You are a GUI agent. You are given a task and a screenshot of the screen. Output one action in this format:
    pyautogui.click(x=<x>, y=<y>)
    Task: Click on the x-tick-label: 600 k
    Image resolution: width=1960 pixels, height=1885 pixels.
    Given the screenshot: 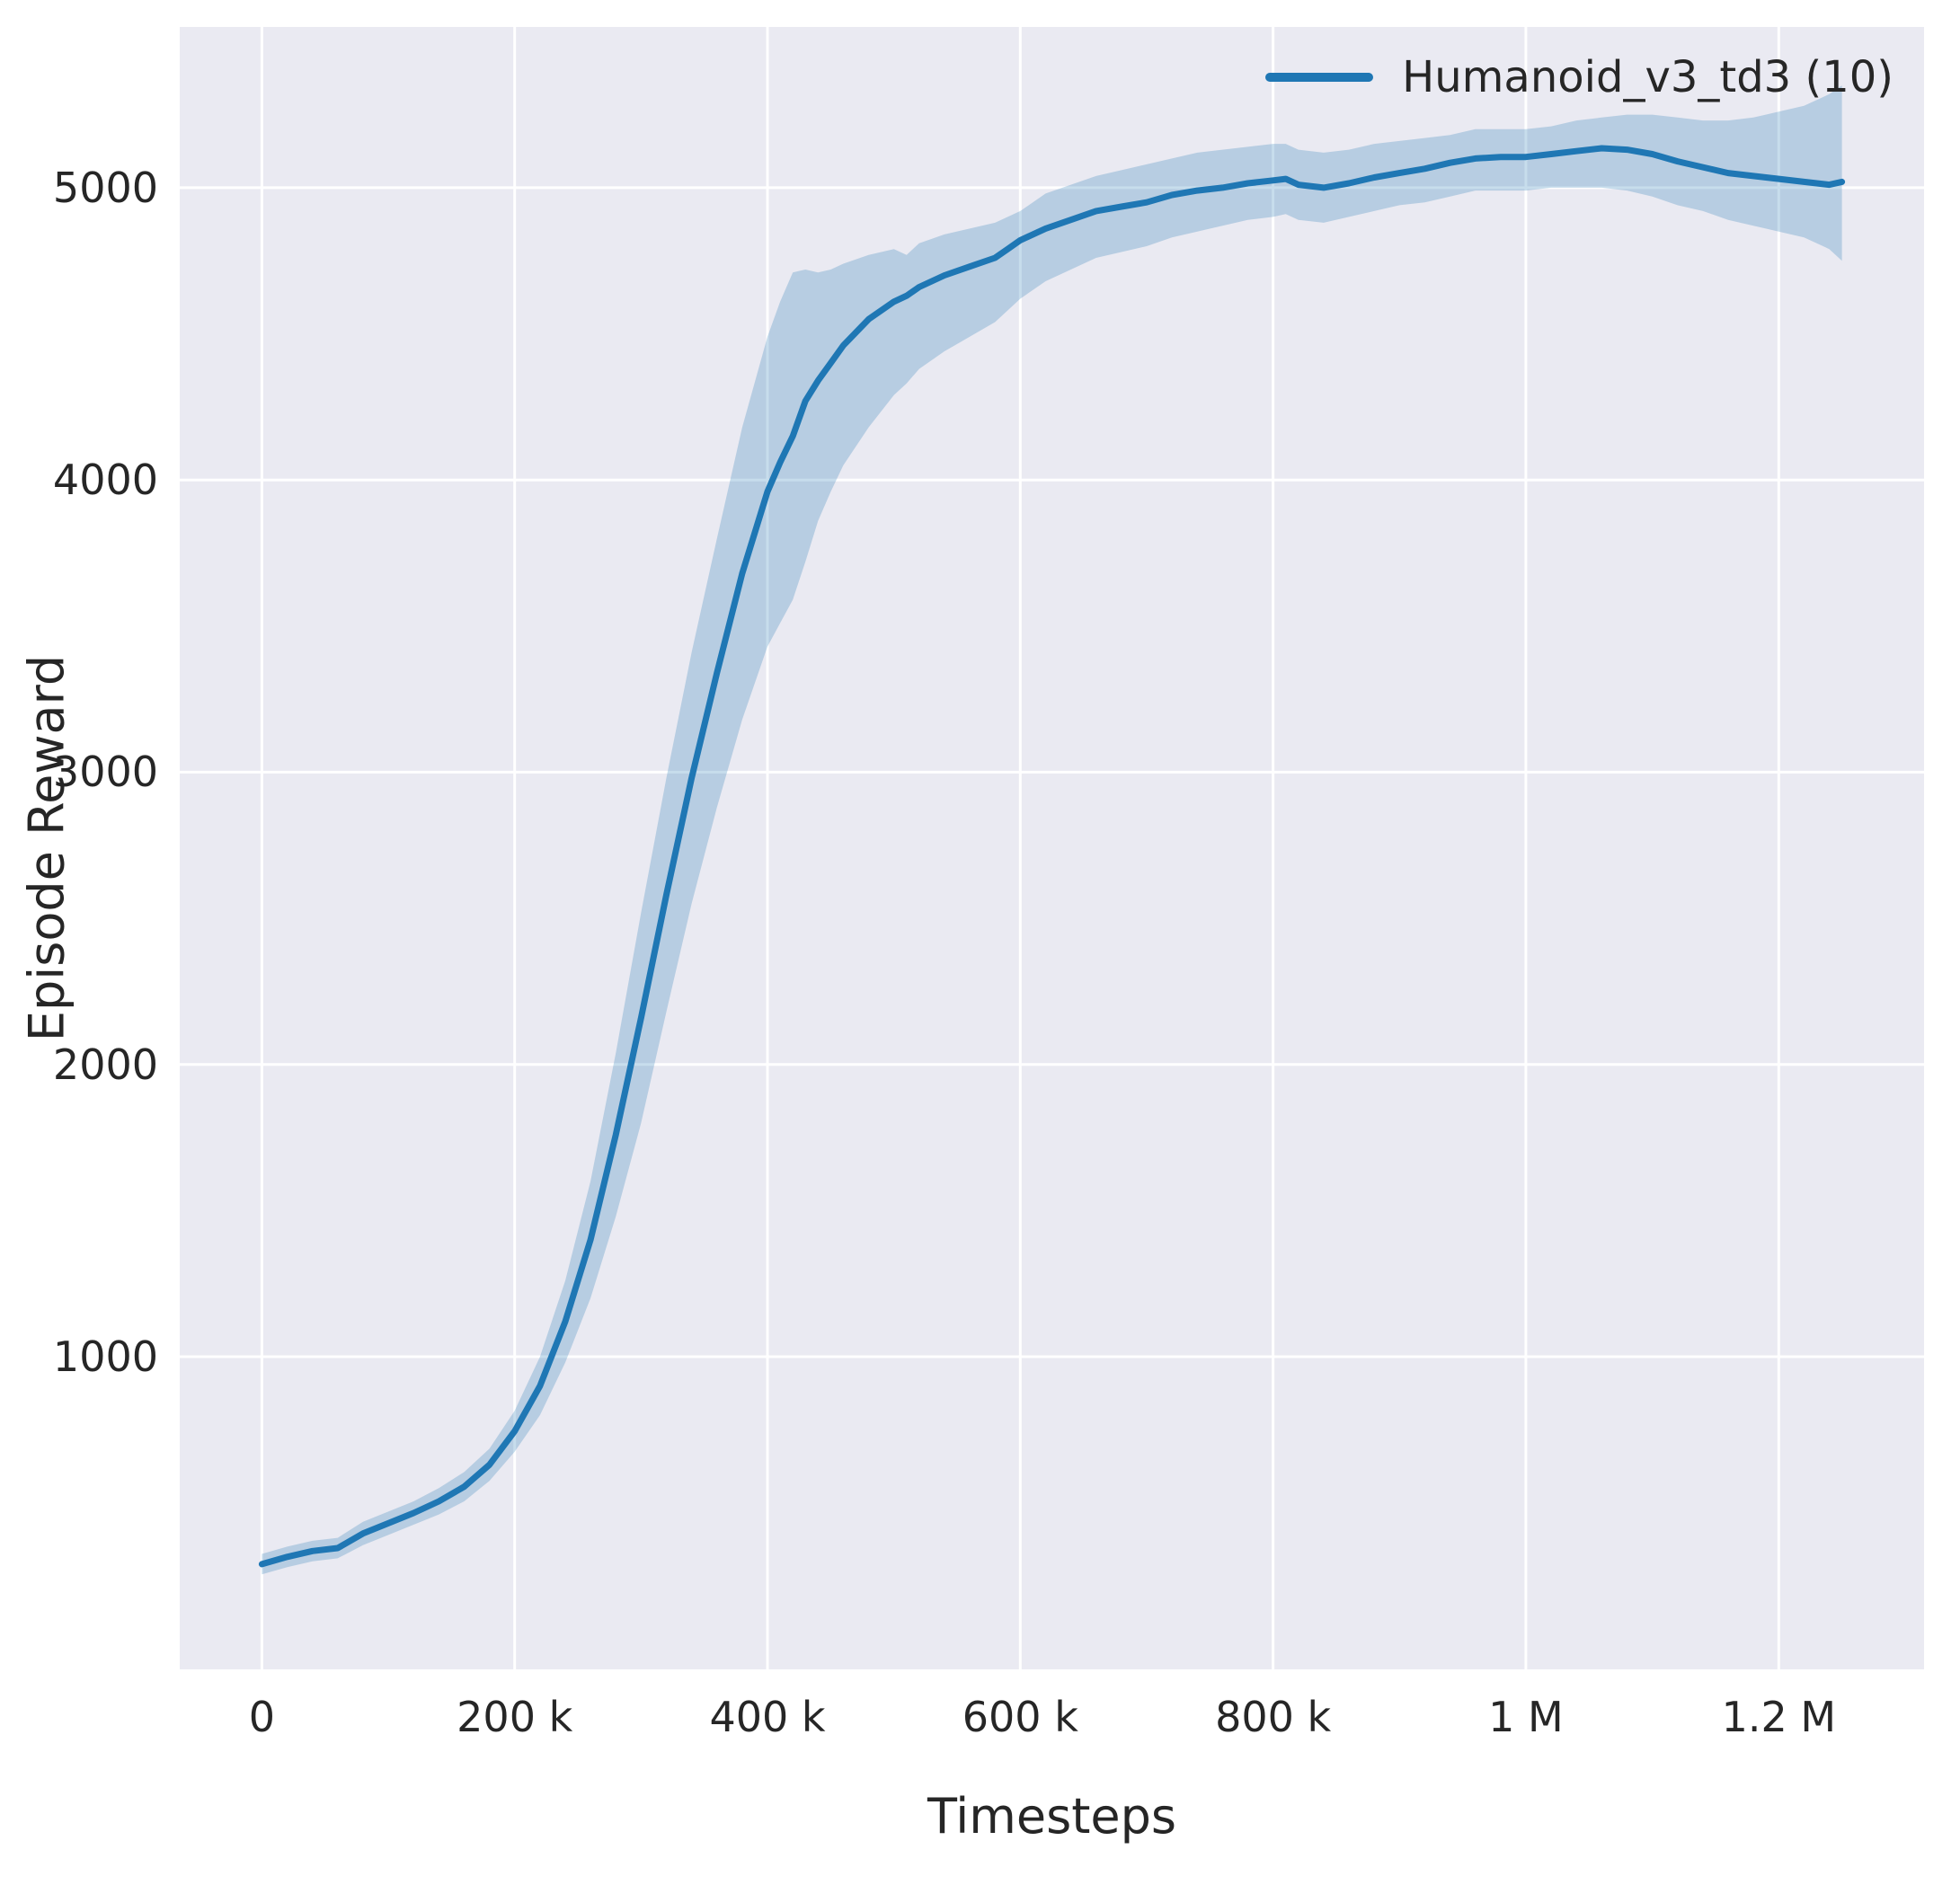 What is the action you would take?
    pyautogui.click(x=1020, y=1717)
    